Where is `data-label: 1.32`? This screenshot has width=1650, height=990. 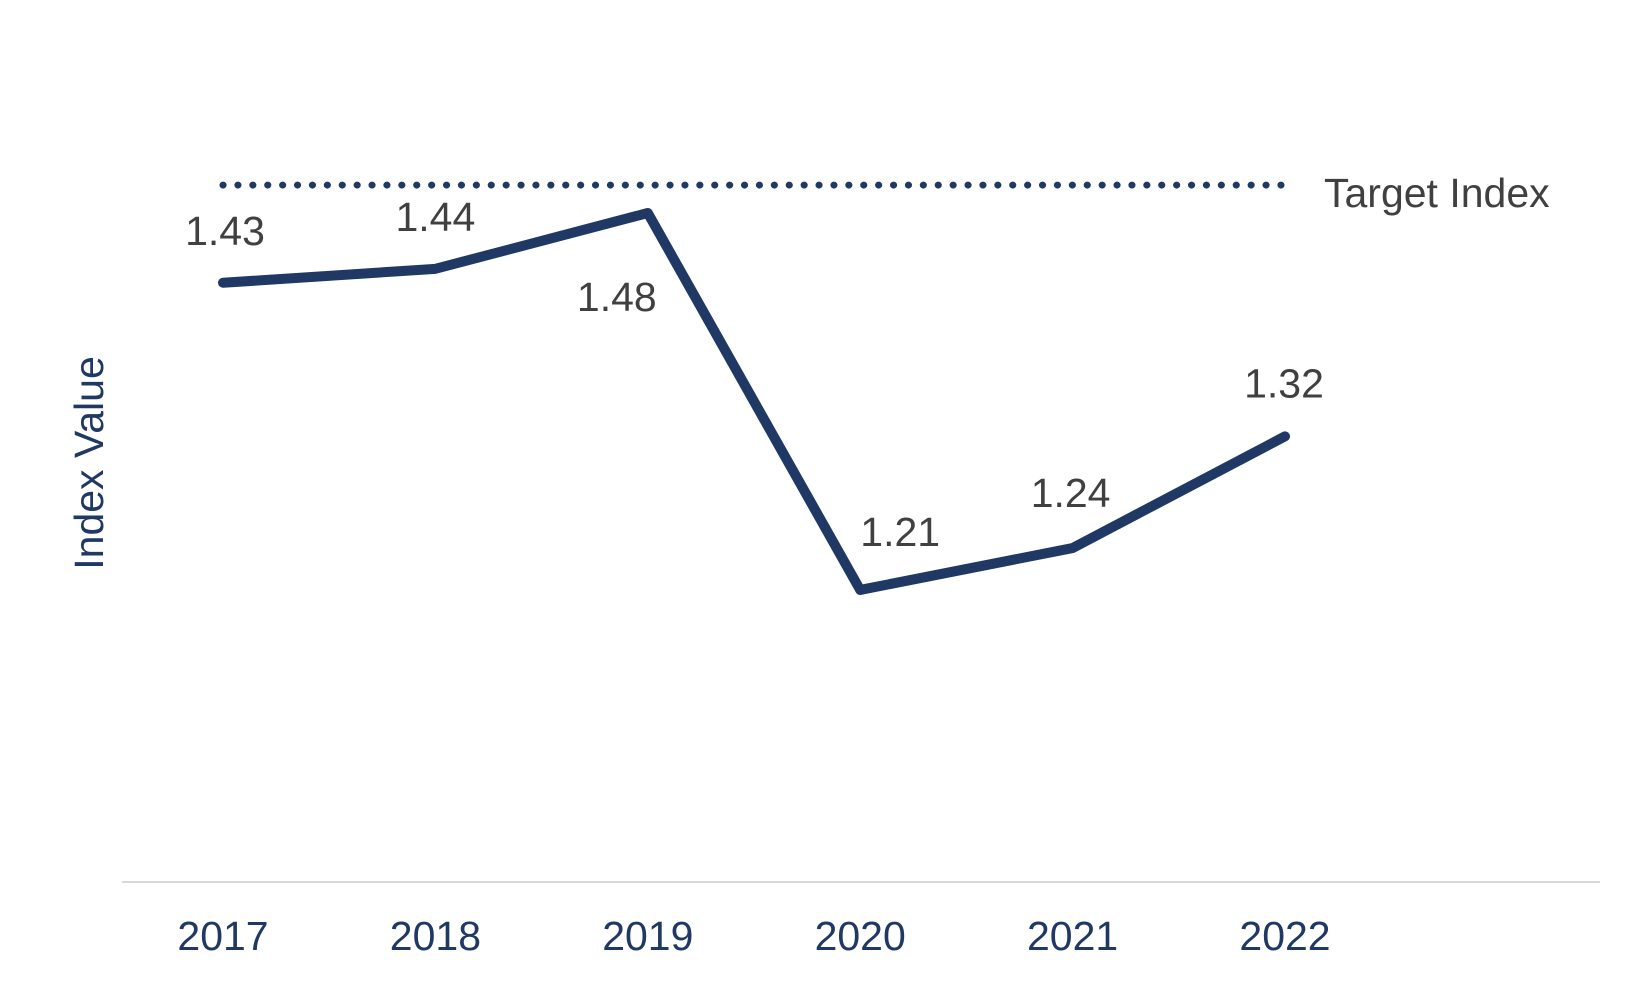 data-label: 1.32 is located at coordinates (1284, 383).